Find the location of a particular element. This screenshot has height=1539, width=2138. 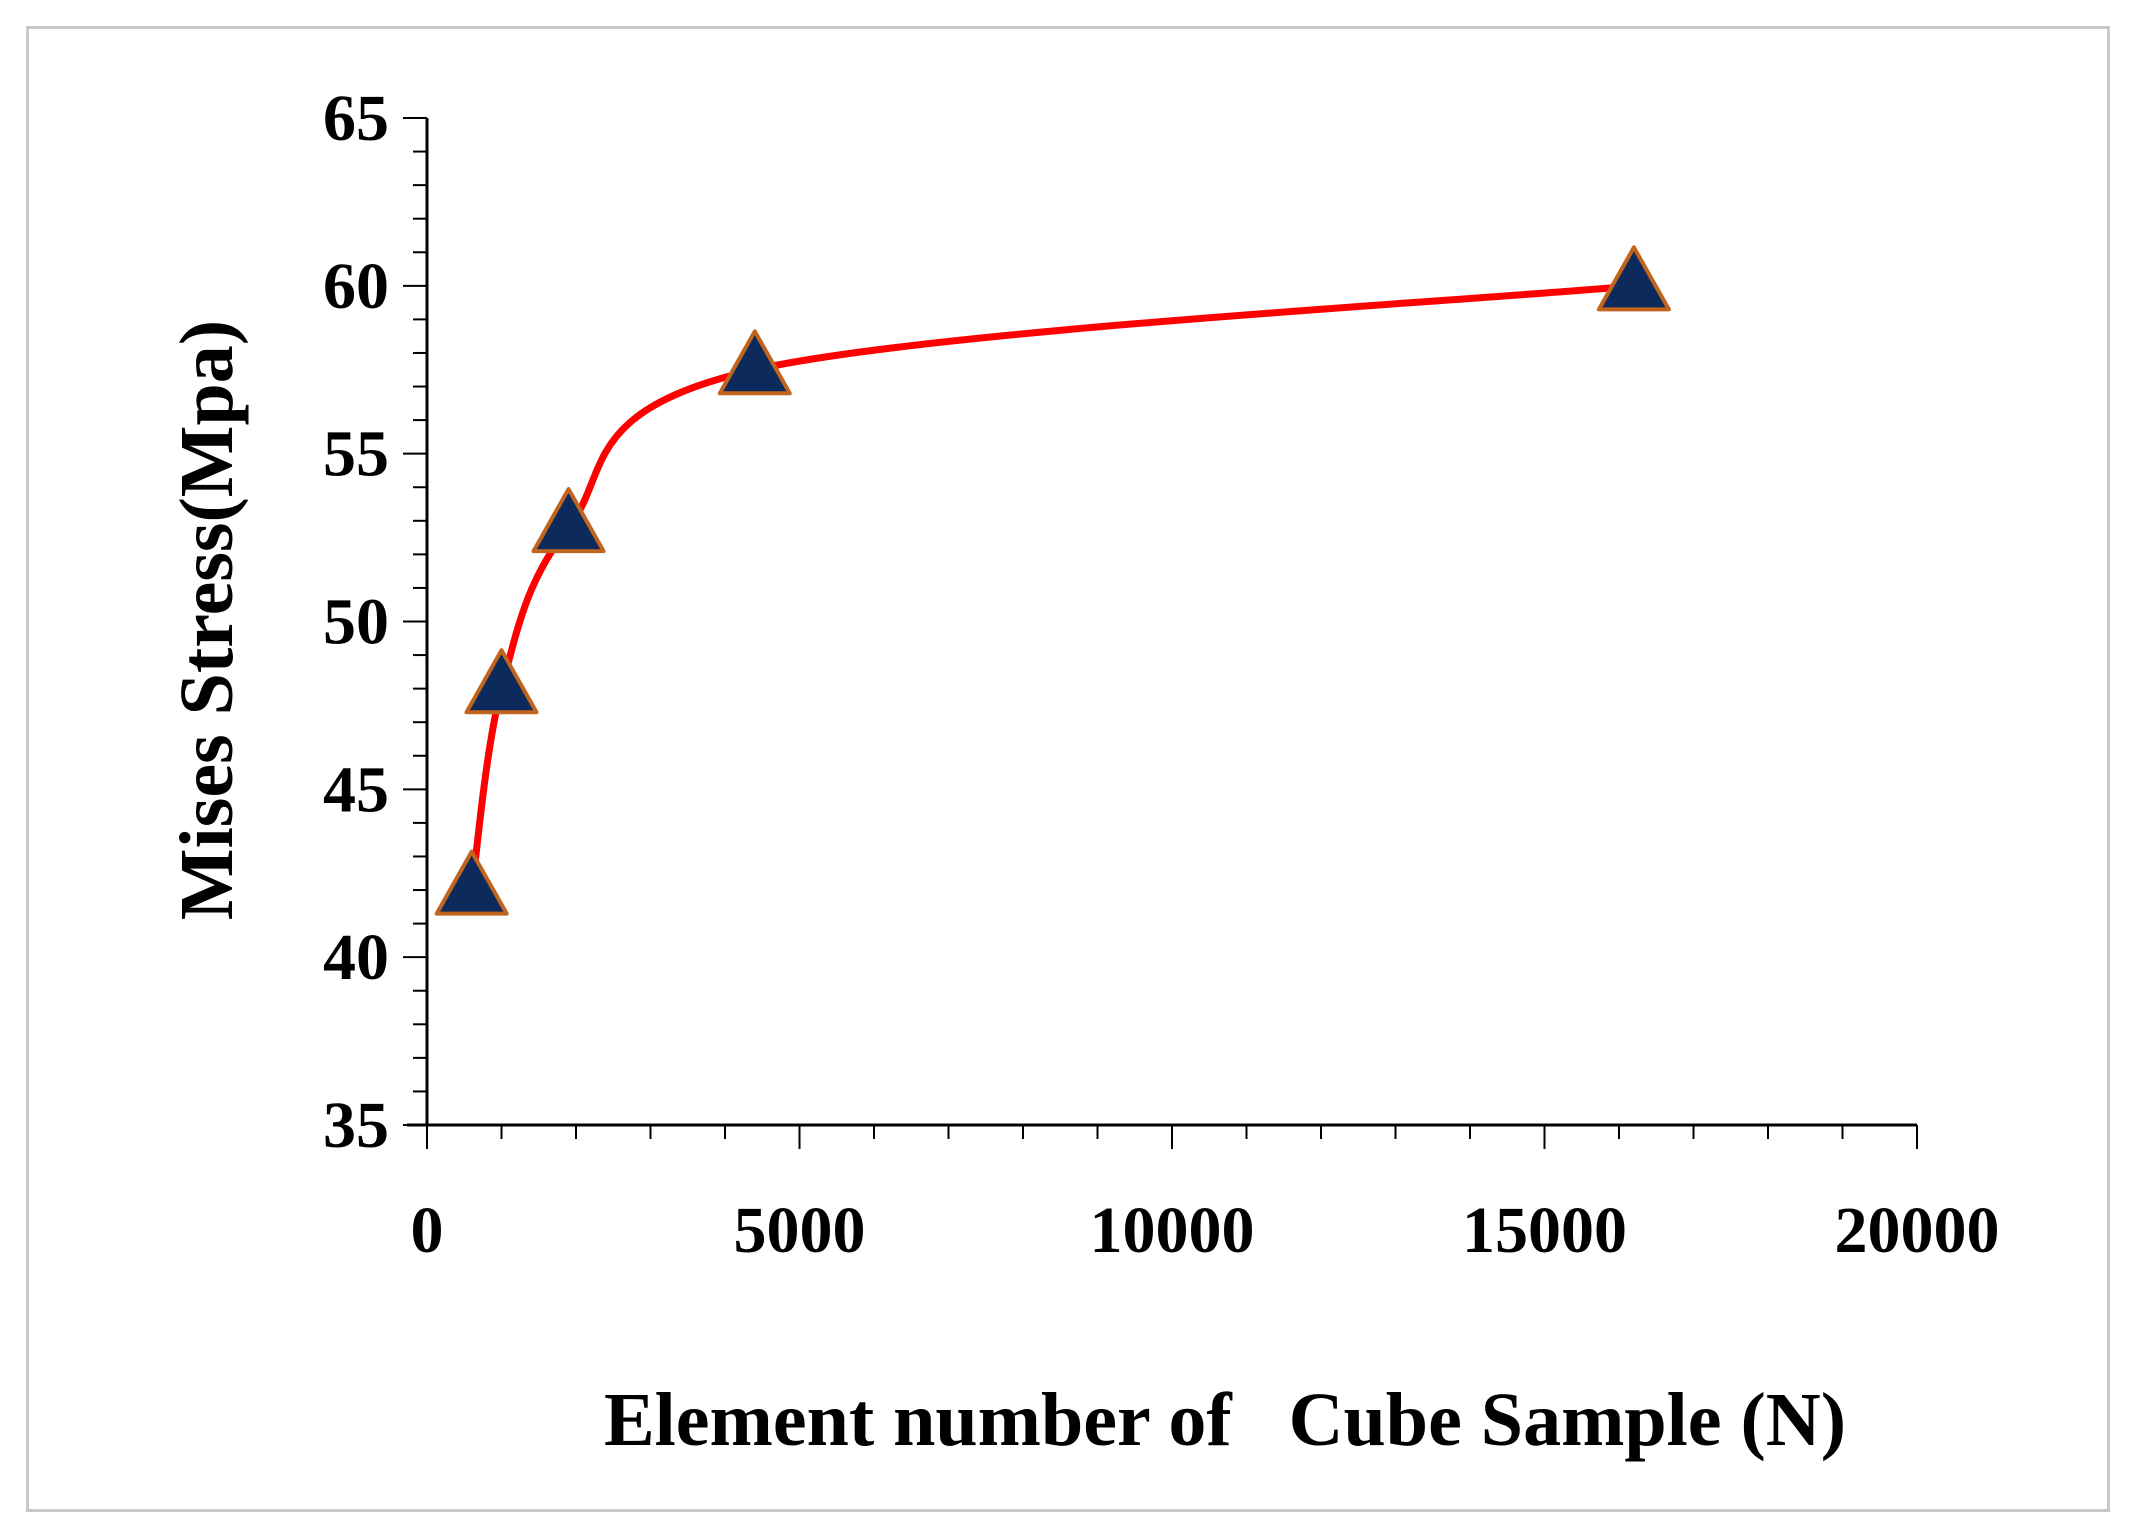

y-tick-label: 45 is located at coordinates (356, 789).